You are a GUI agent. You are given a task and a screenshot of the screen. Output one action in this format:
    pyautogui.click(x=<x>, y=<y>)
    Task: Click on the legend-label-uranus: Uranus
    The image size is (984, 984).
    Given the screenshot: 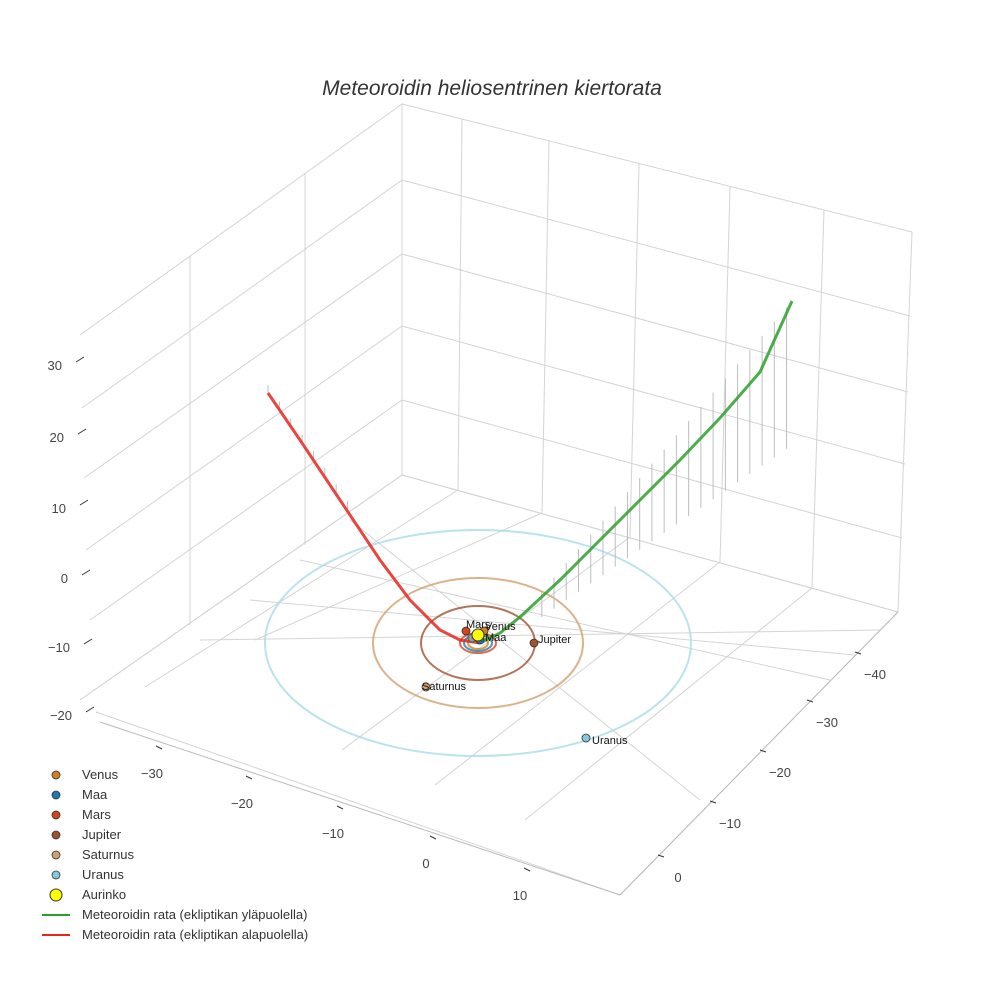 What is the action you would take?
    pyautogui.click(x=103, y=874)
    